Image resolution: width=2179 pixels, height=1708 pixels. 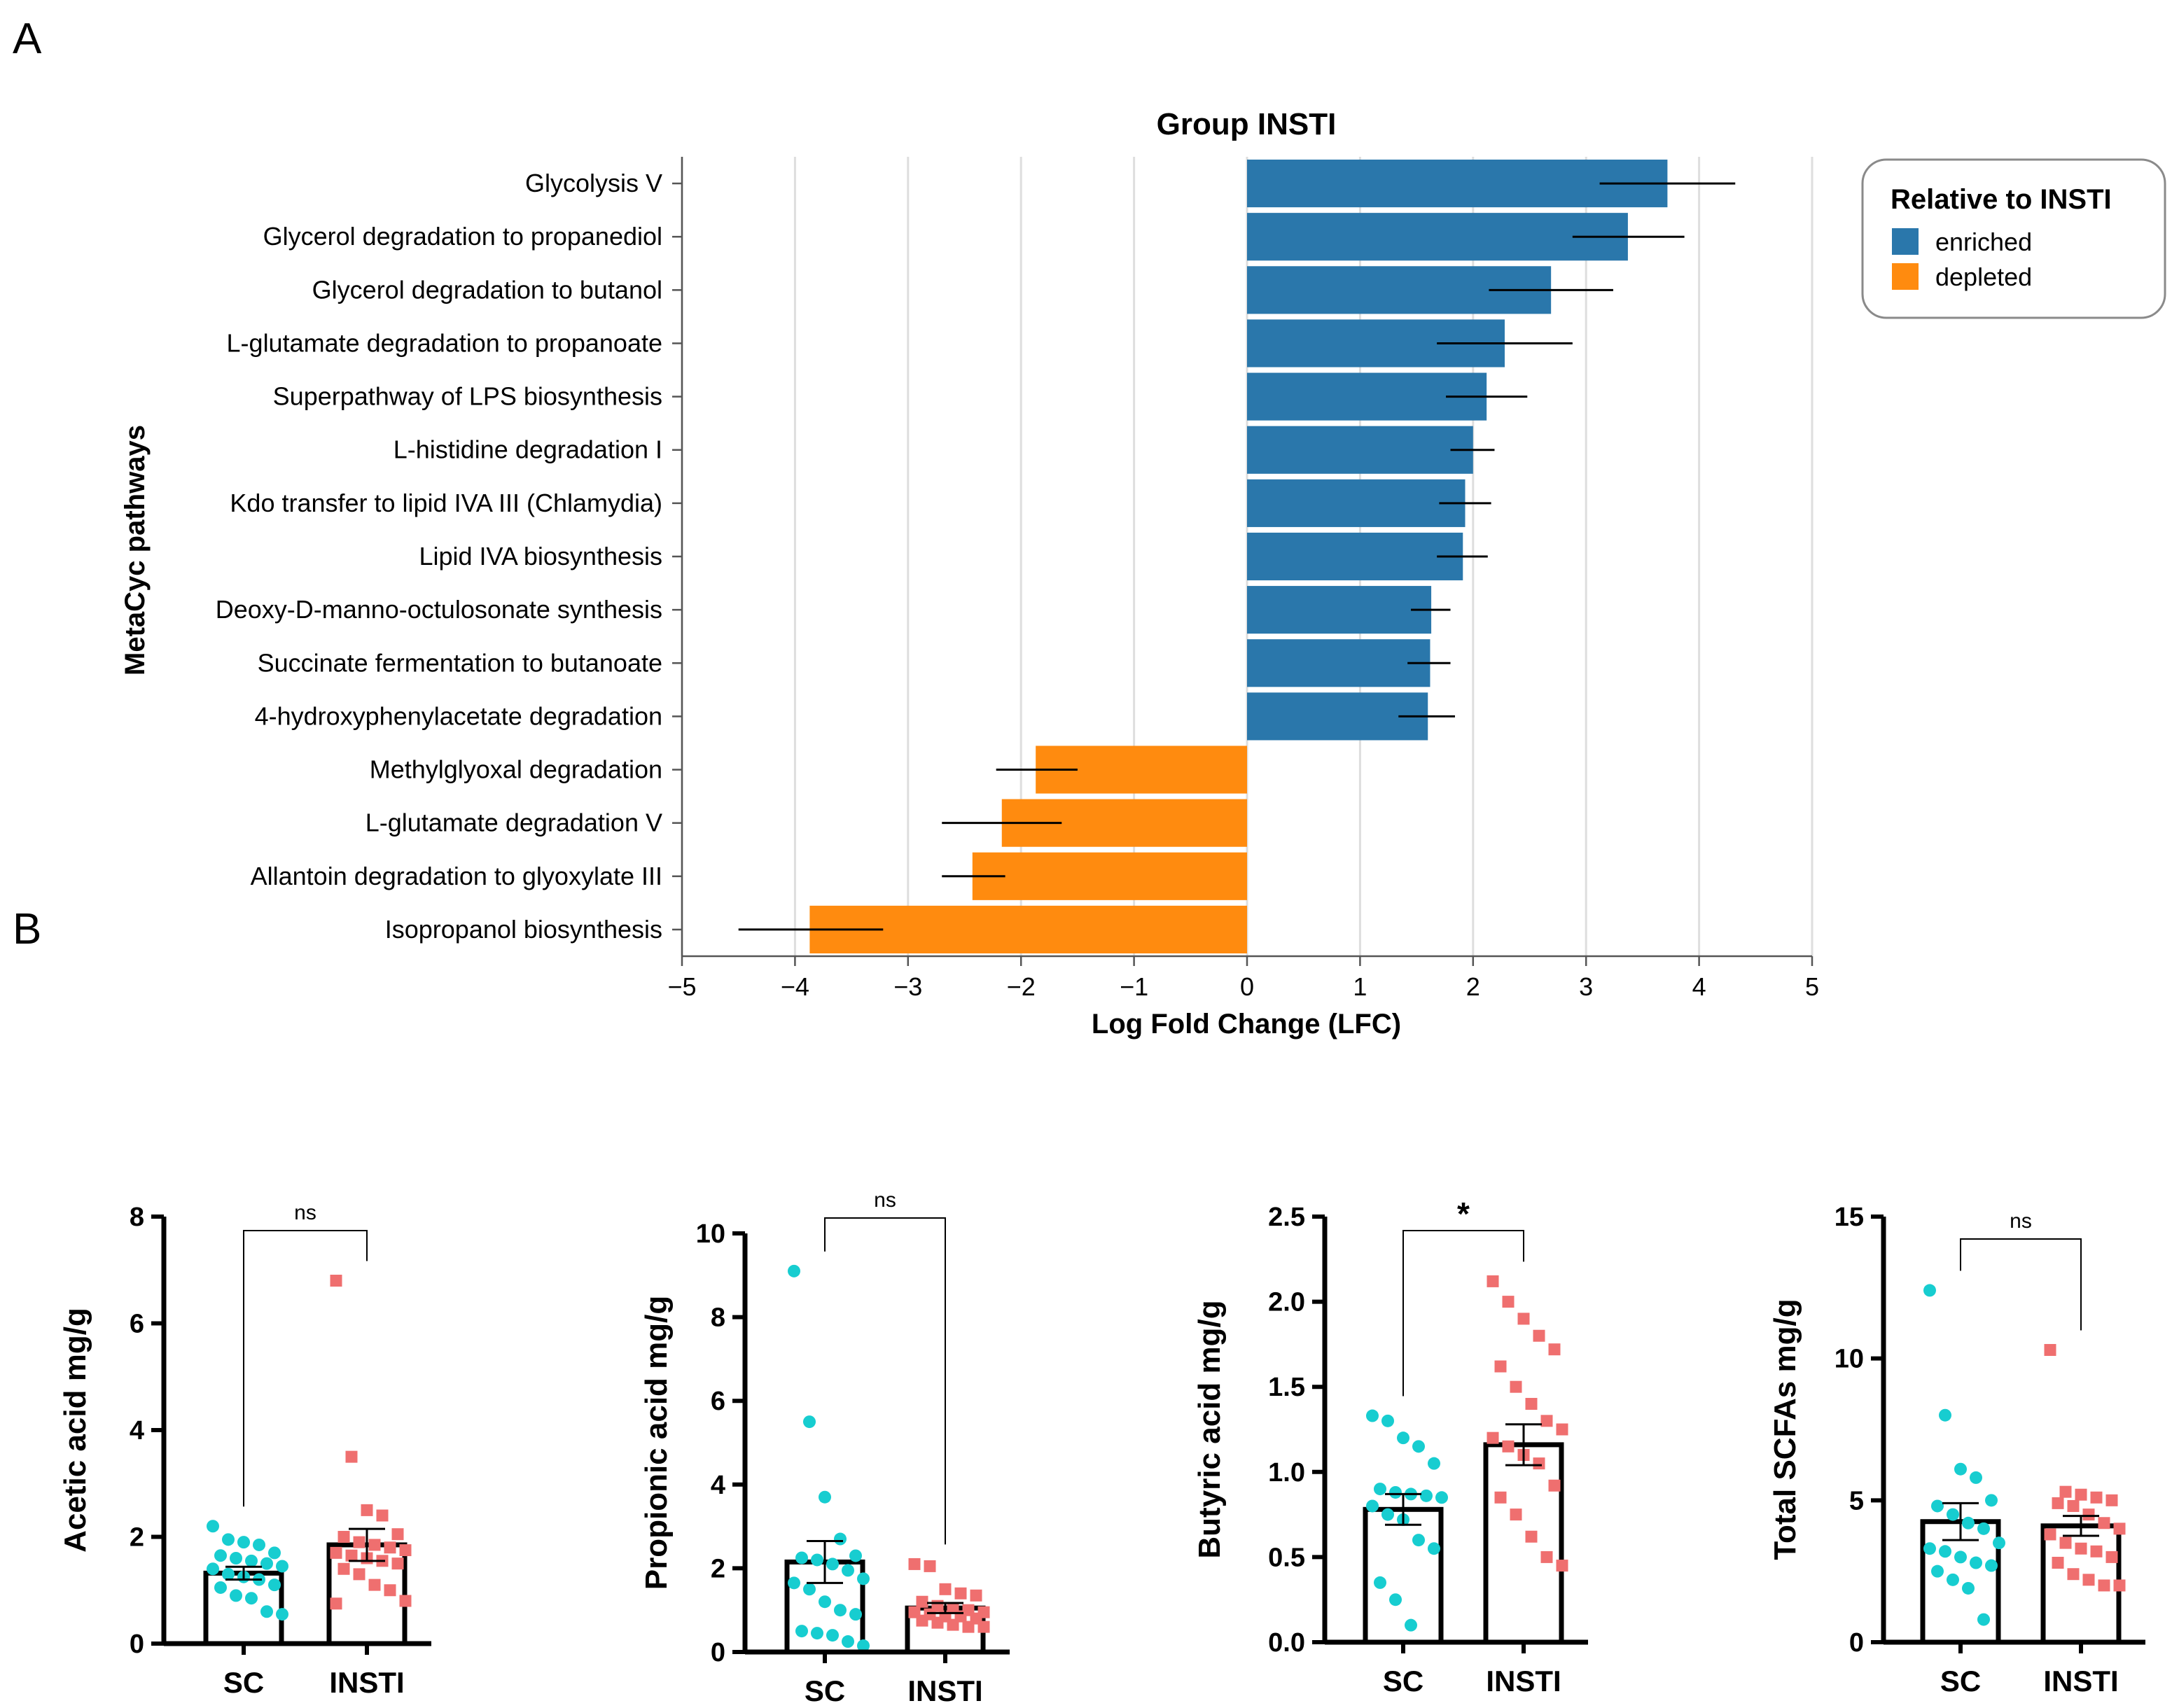 What do you see at coordinates (1286, 1302) in the screenshot?
I see `y-tick-label: 2.0` at bounding box center [1286, 1302].